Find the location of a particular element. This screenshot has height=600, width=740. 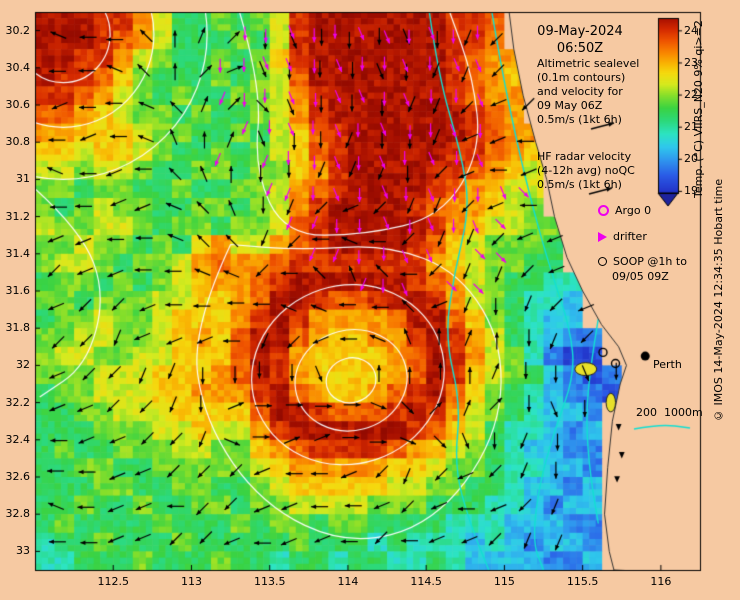

colorbar-title: Temp. (°C) VIIRS_N20 9% qi>=2 is located at coordinates (698, 109).